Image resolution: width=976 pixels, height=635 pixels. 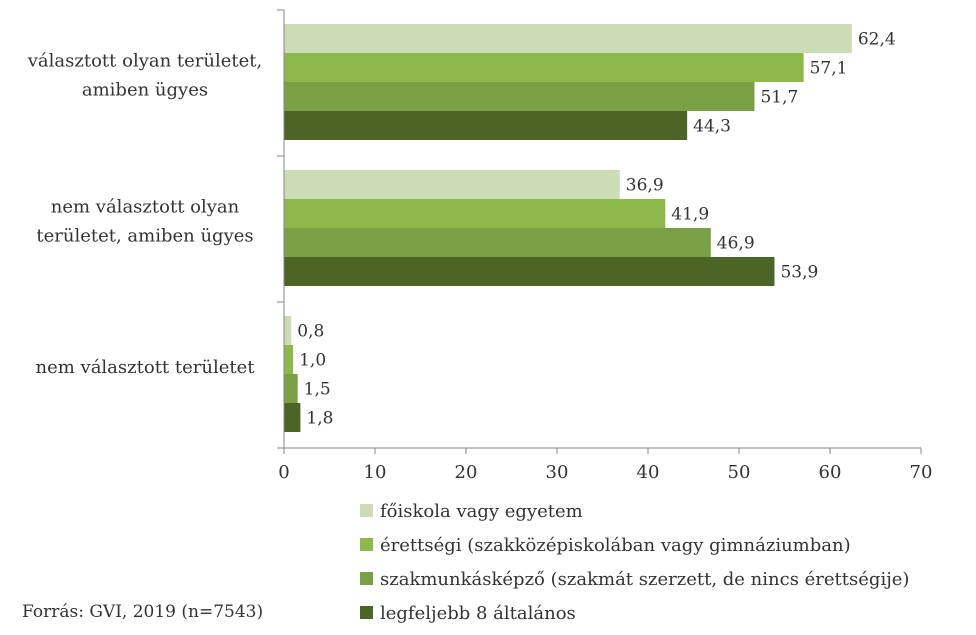 I want to click on x-tick-label: 20, so click(x=466, y=472).